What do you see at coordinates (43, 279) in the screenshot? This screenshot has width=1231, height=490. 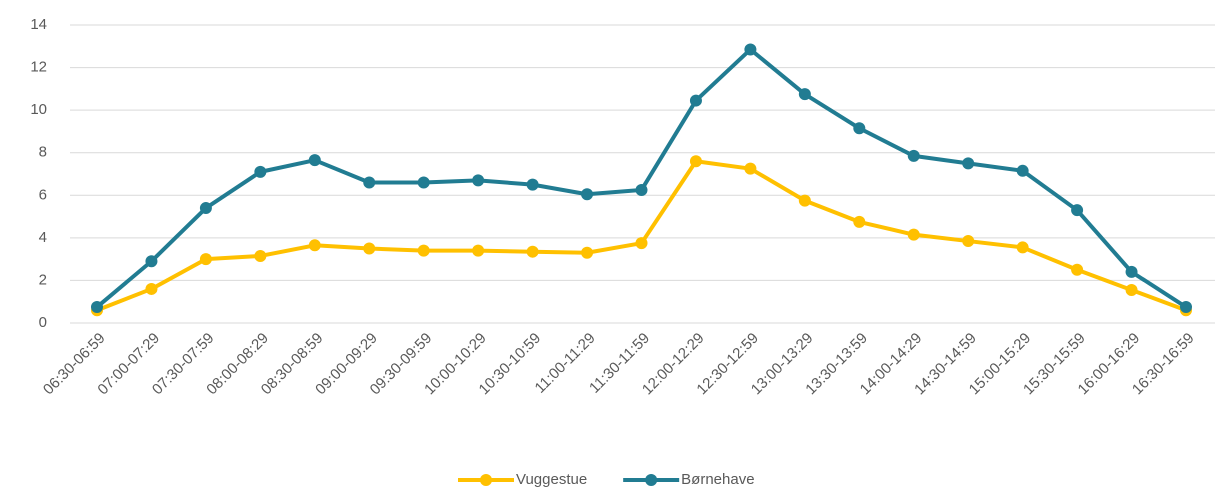 I see `y-tick-label: 2` at bounding box center [43, 279].